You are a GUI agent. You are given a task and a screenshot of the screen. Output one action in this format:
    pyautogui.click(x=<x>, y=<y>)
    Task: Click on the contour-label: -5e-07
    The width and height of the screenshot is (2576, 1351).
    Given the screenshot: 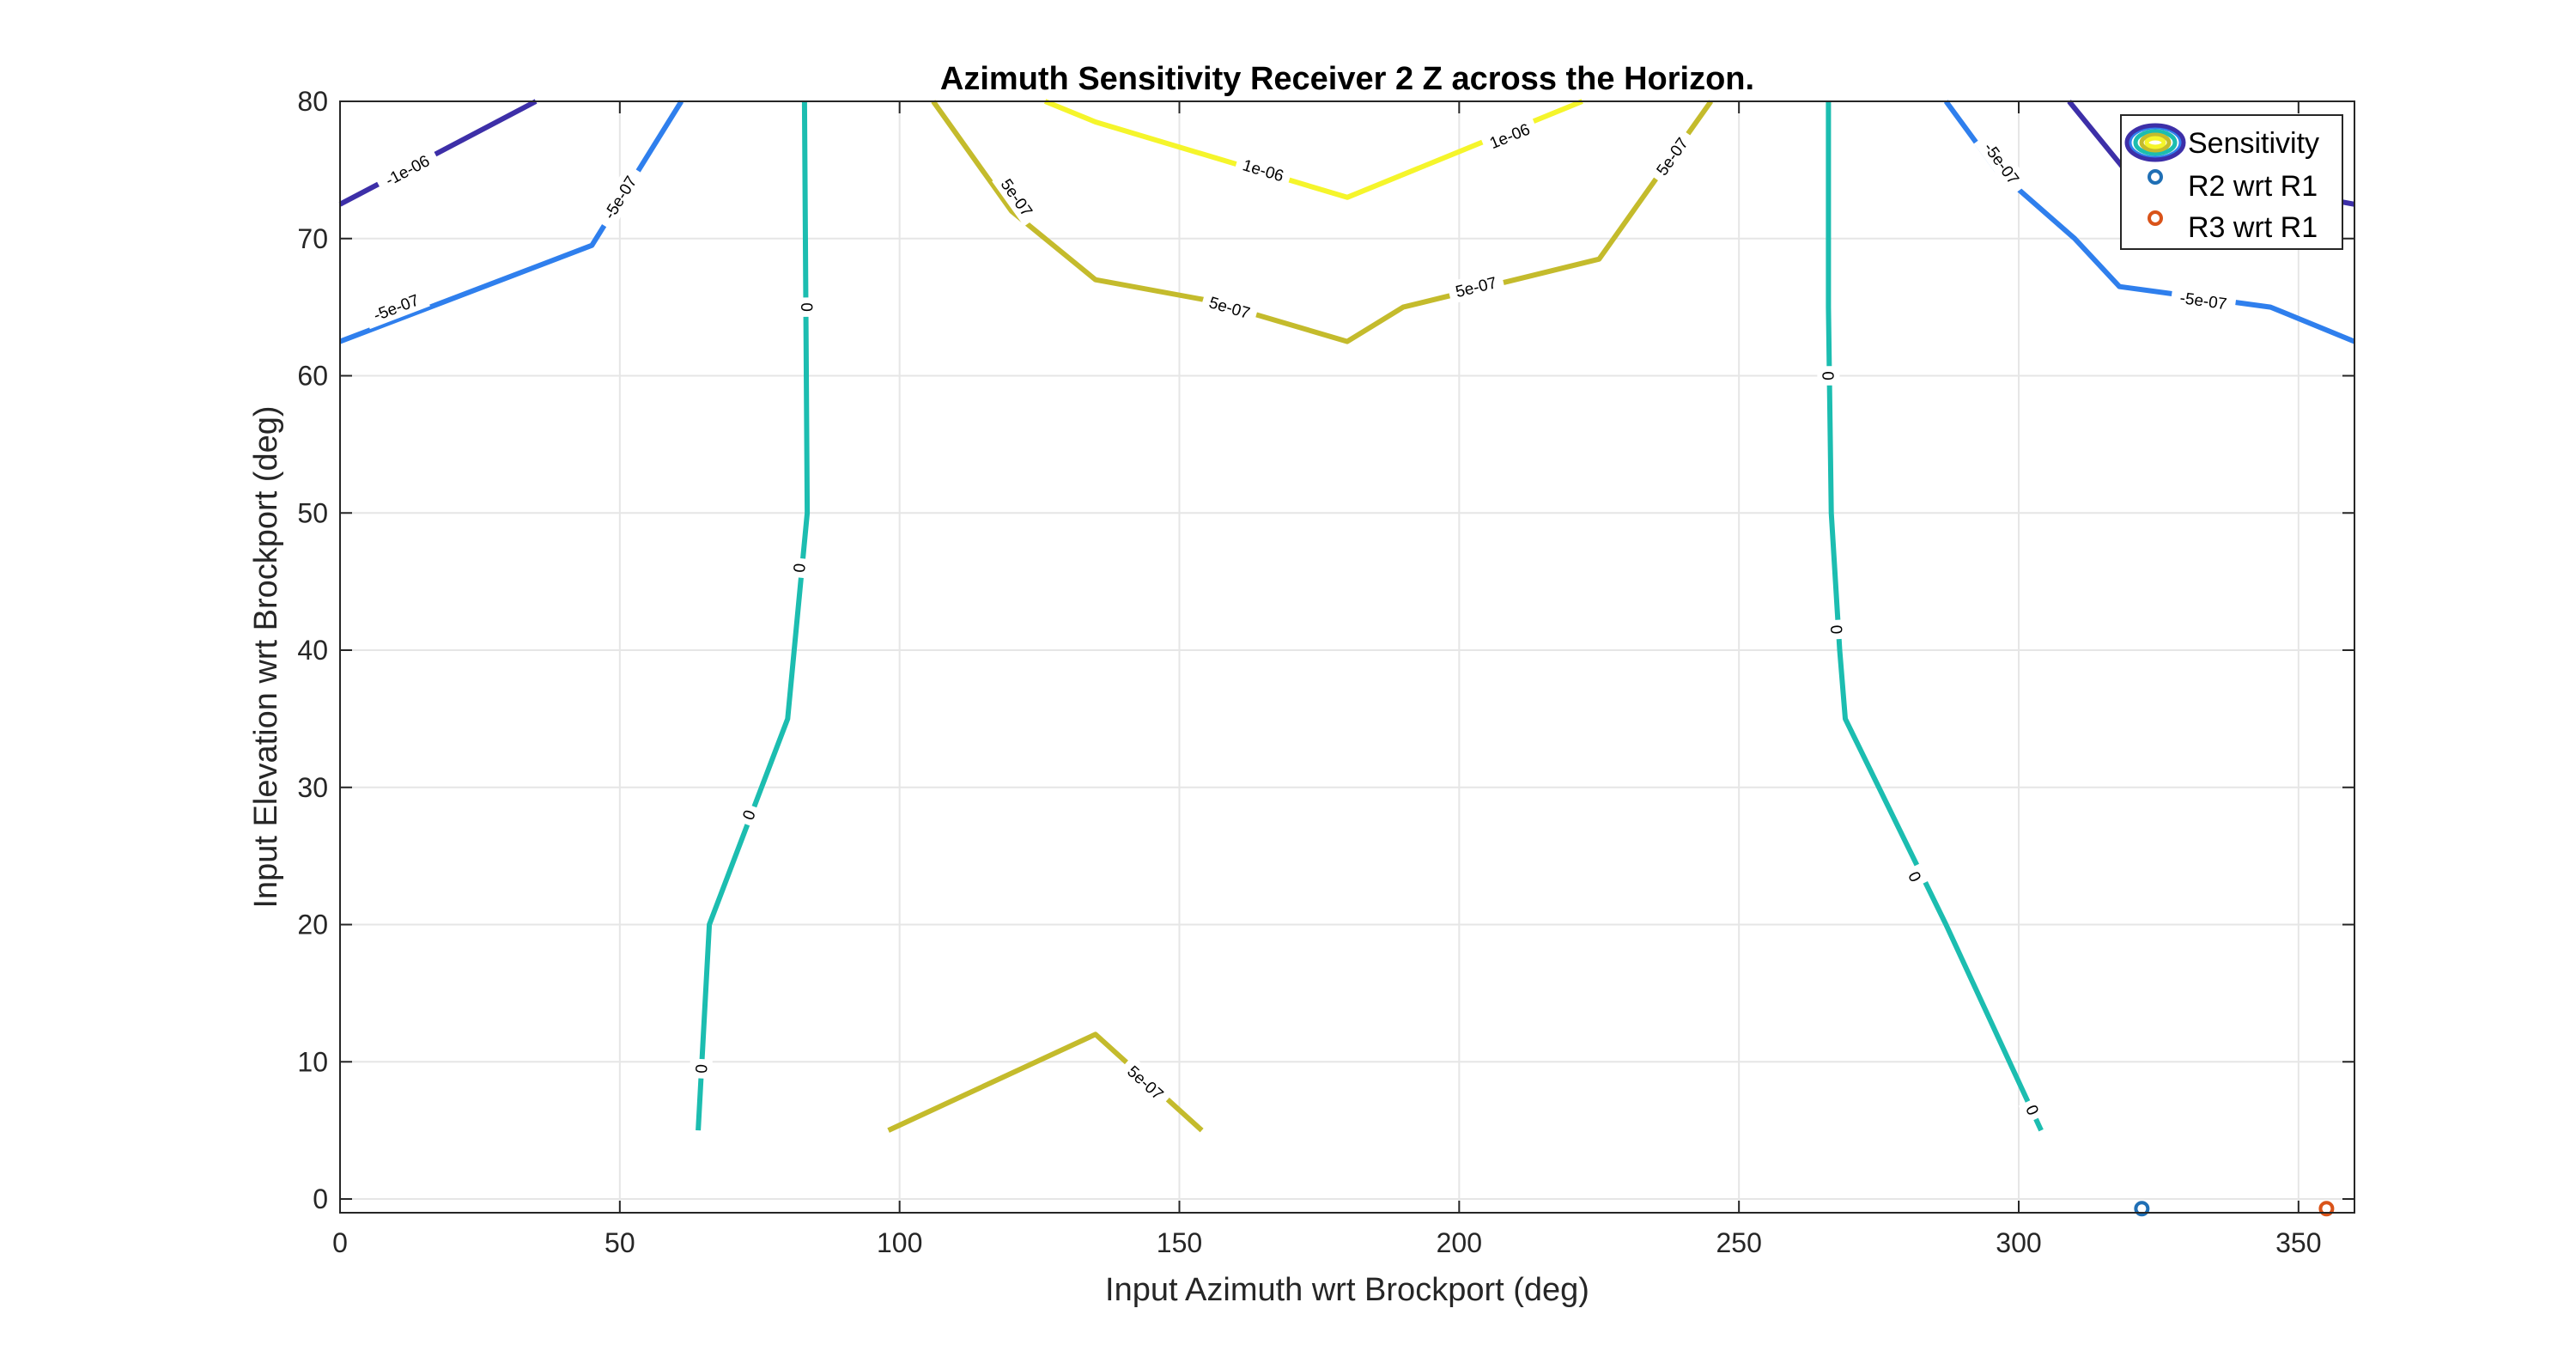 What is the action you would take?
    pyautogui.click(x=2204, y=300)
    